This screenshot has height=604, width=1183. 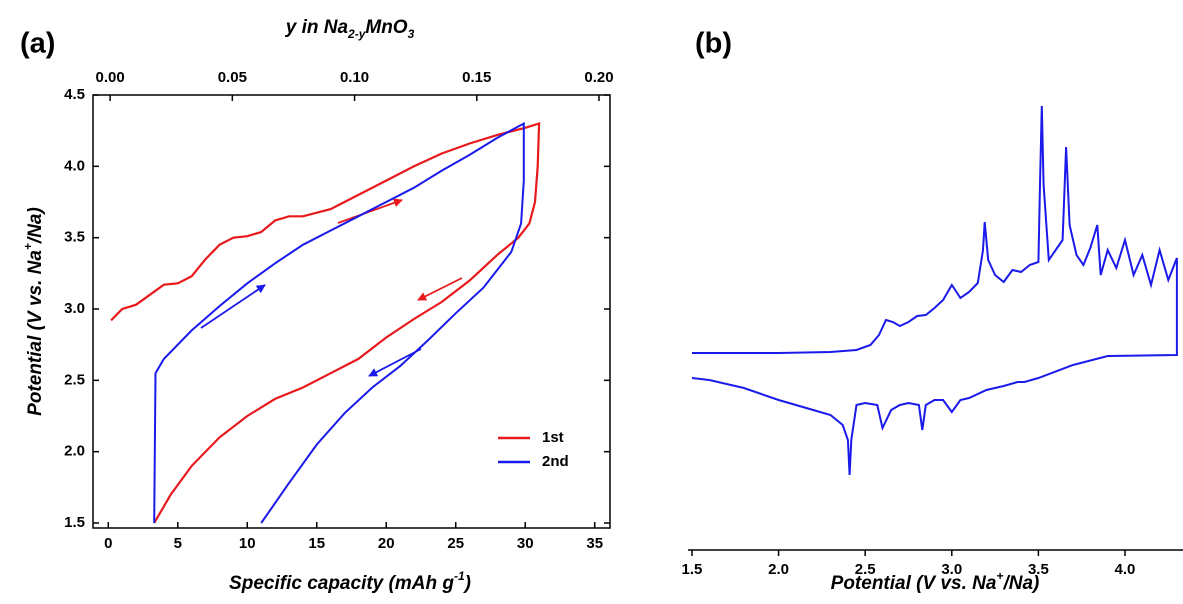 What do you see at coordinates (341, 583) in the screenshot?
I see `x-axis-title-part: Specific capacity (mAh g` at bounding box center [341, 583].